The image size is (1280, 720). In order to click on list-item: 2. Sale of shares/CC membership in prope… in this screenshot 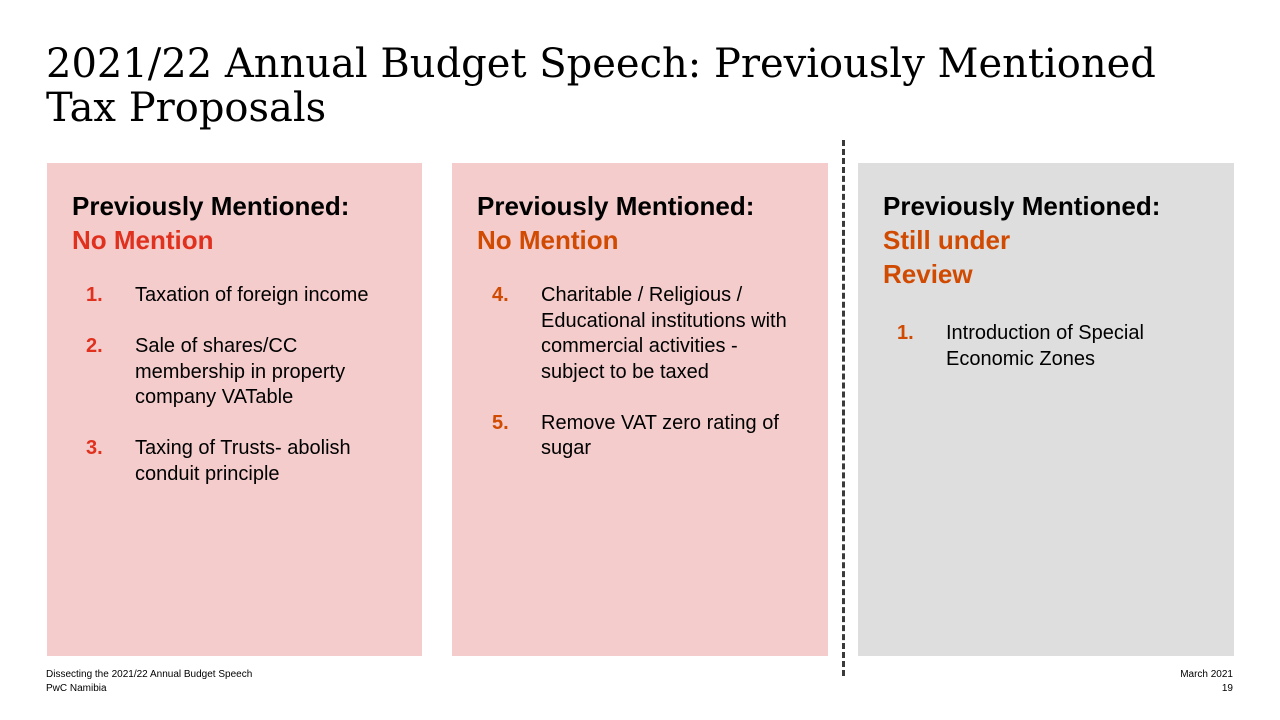, I will do `click(234, 372)`.